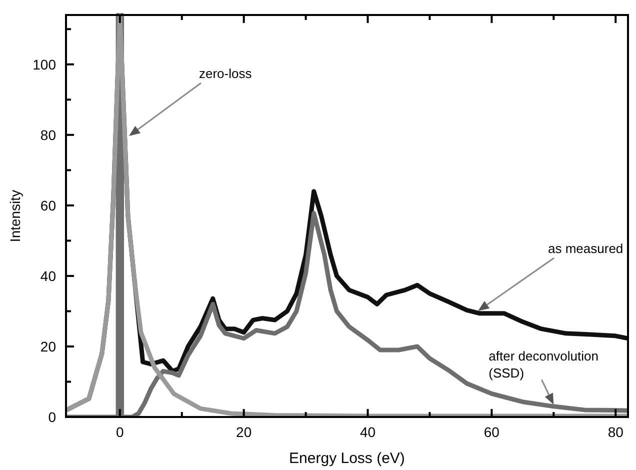 The width and height of the screenshot is (636, 470). Describe the element at coordinates (244, 432) in the screenshot. I see `x-tick-label: 20` at that location.